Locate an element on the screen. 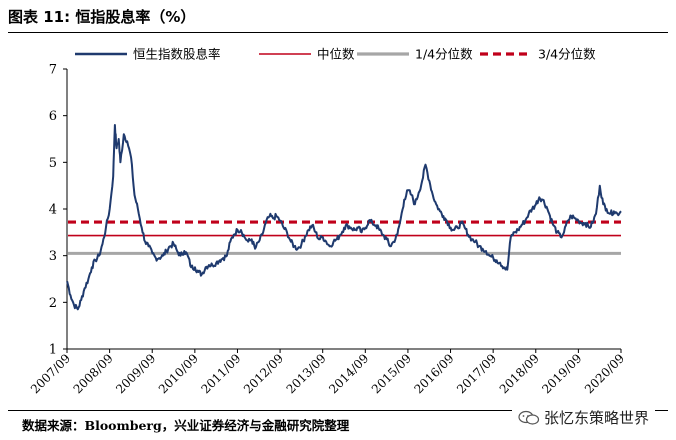 The image size is (676, 440). x-tick-label: 2008/09 is located at coordinates (93, 373).